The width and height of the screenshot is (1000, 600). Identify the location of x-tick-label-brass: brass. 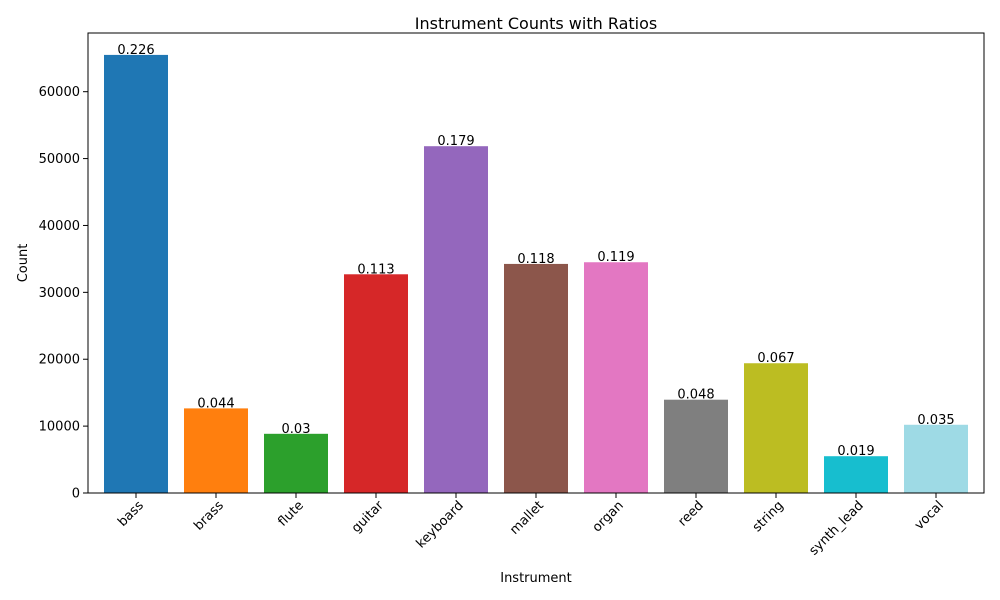
(209, 516).